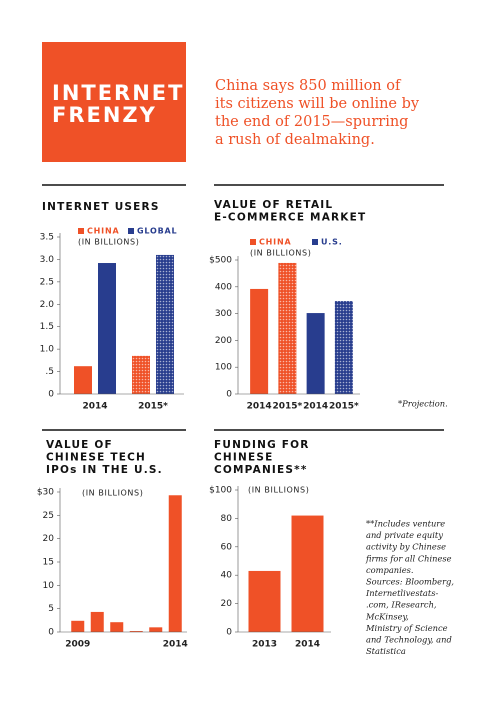  Describe the element at coordinates (332, 242) in the screenshot. I see `legend-label: U.S.` at that location.